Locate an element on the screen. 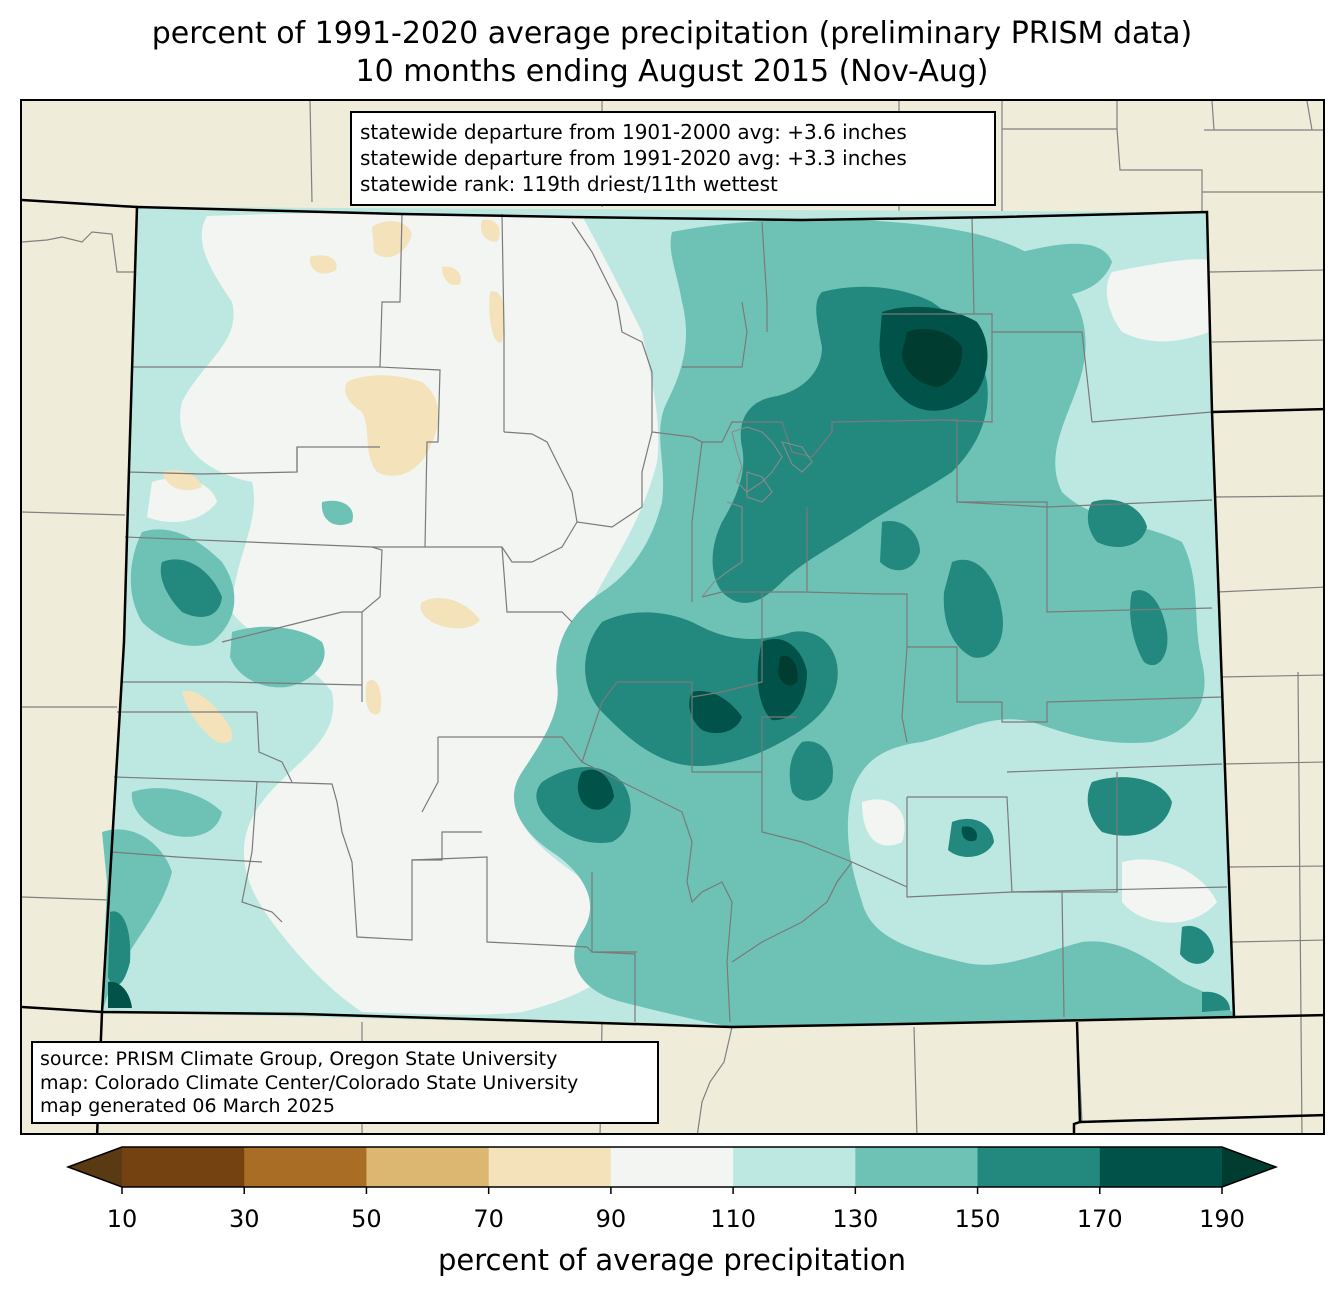 The image size is (1344, 1299). source-line-3: map generated 06 March 2025 is located at coordinates (187, 1106).